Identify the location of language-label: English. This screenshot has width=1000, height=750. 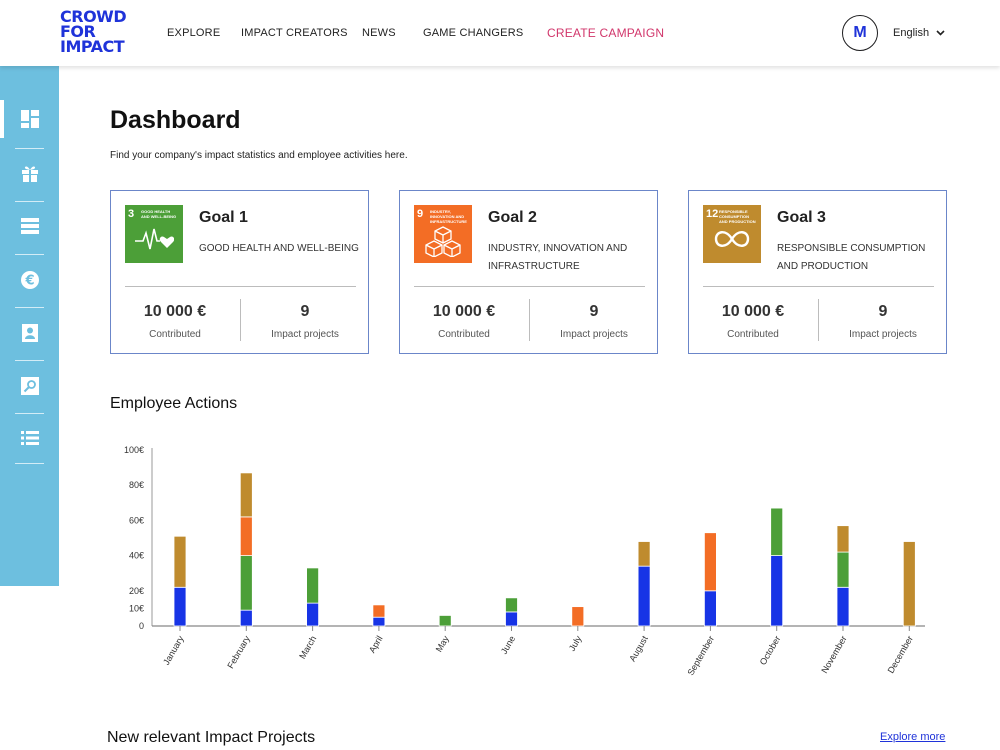
(911, 33).